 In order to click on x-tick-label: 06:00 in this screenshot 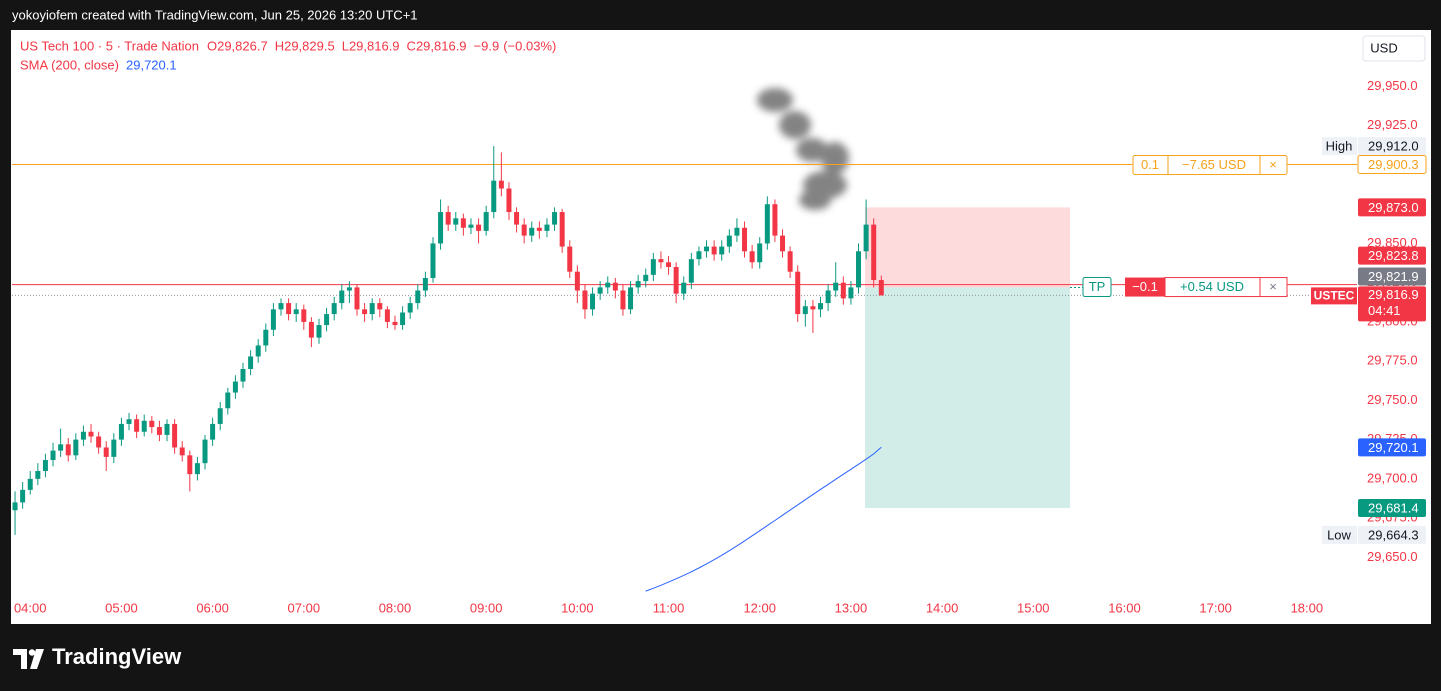, I will do `click(212, 607)`.